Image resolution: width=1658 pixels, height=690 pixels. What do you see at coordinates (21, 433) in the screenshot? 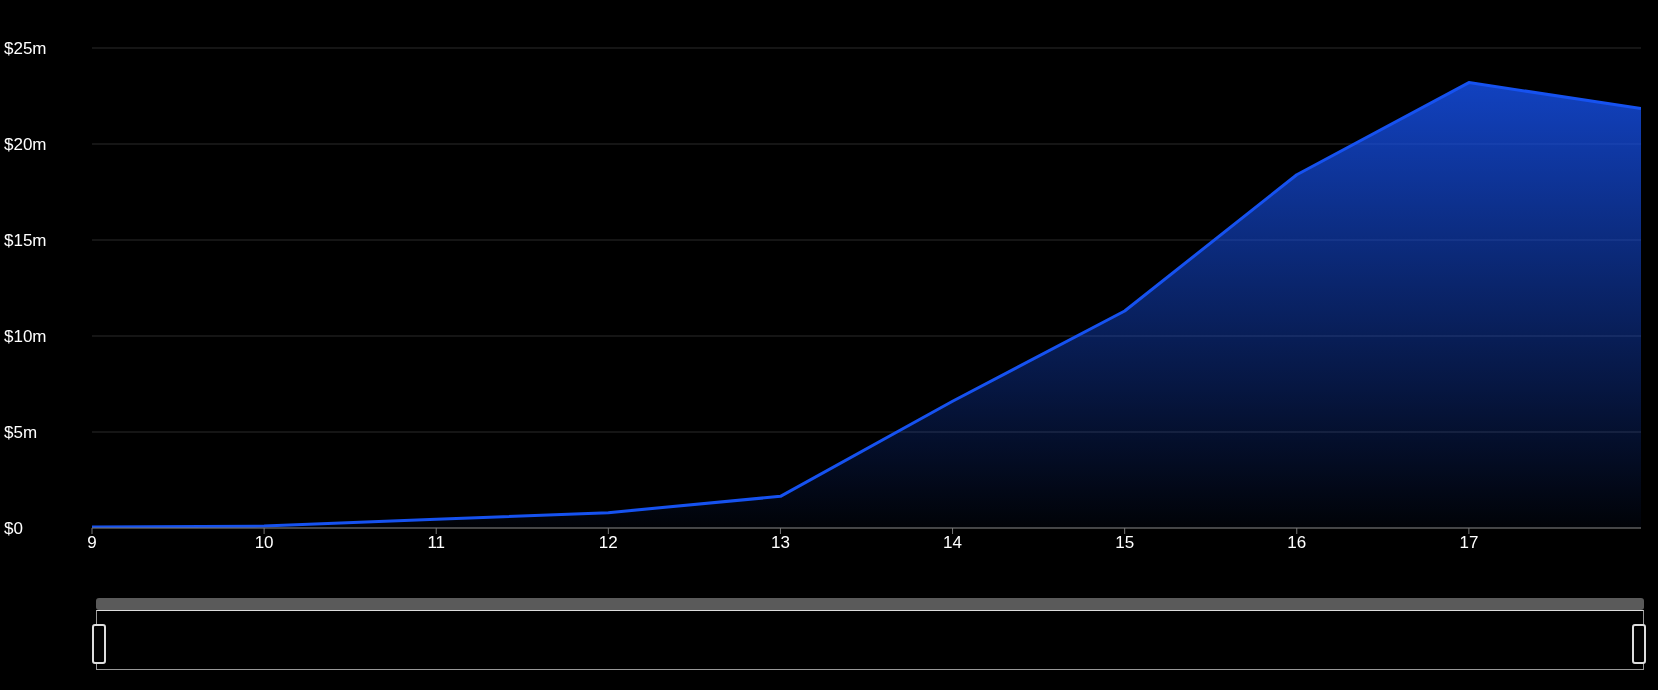
I see `y-tick-label: $5m` at bounding box center [21, 433].